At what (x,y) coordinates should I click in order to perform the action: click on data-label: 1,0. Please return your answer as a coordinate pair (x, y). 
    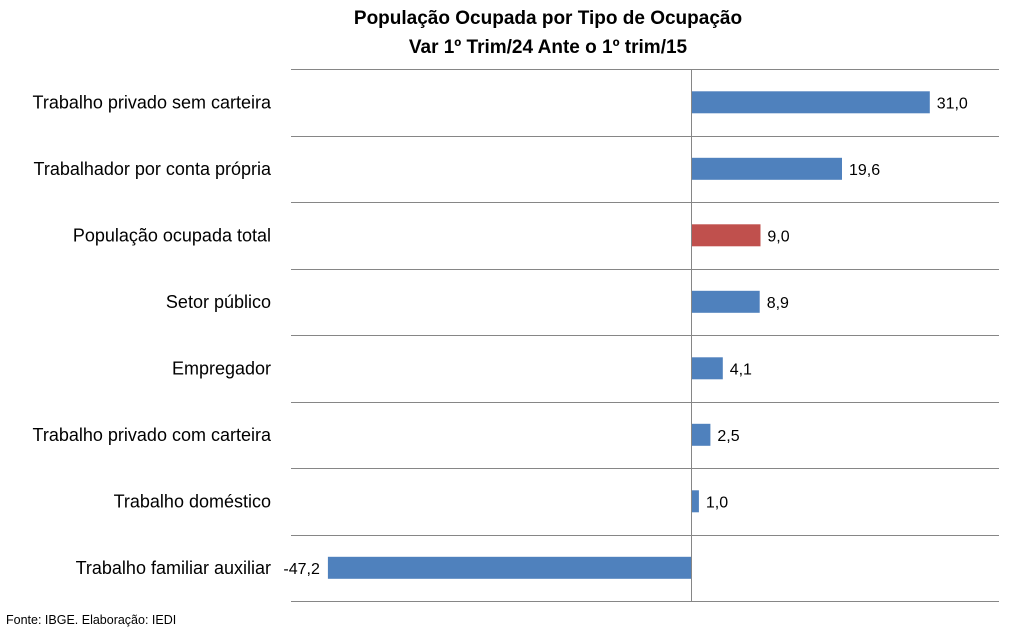
    Looking at the image, I should click on (717, 502).